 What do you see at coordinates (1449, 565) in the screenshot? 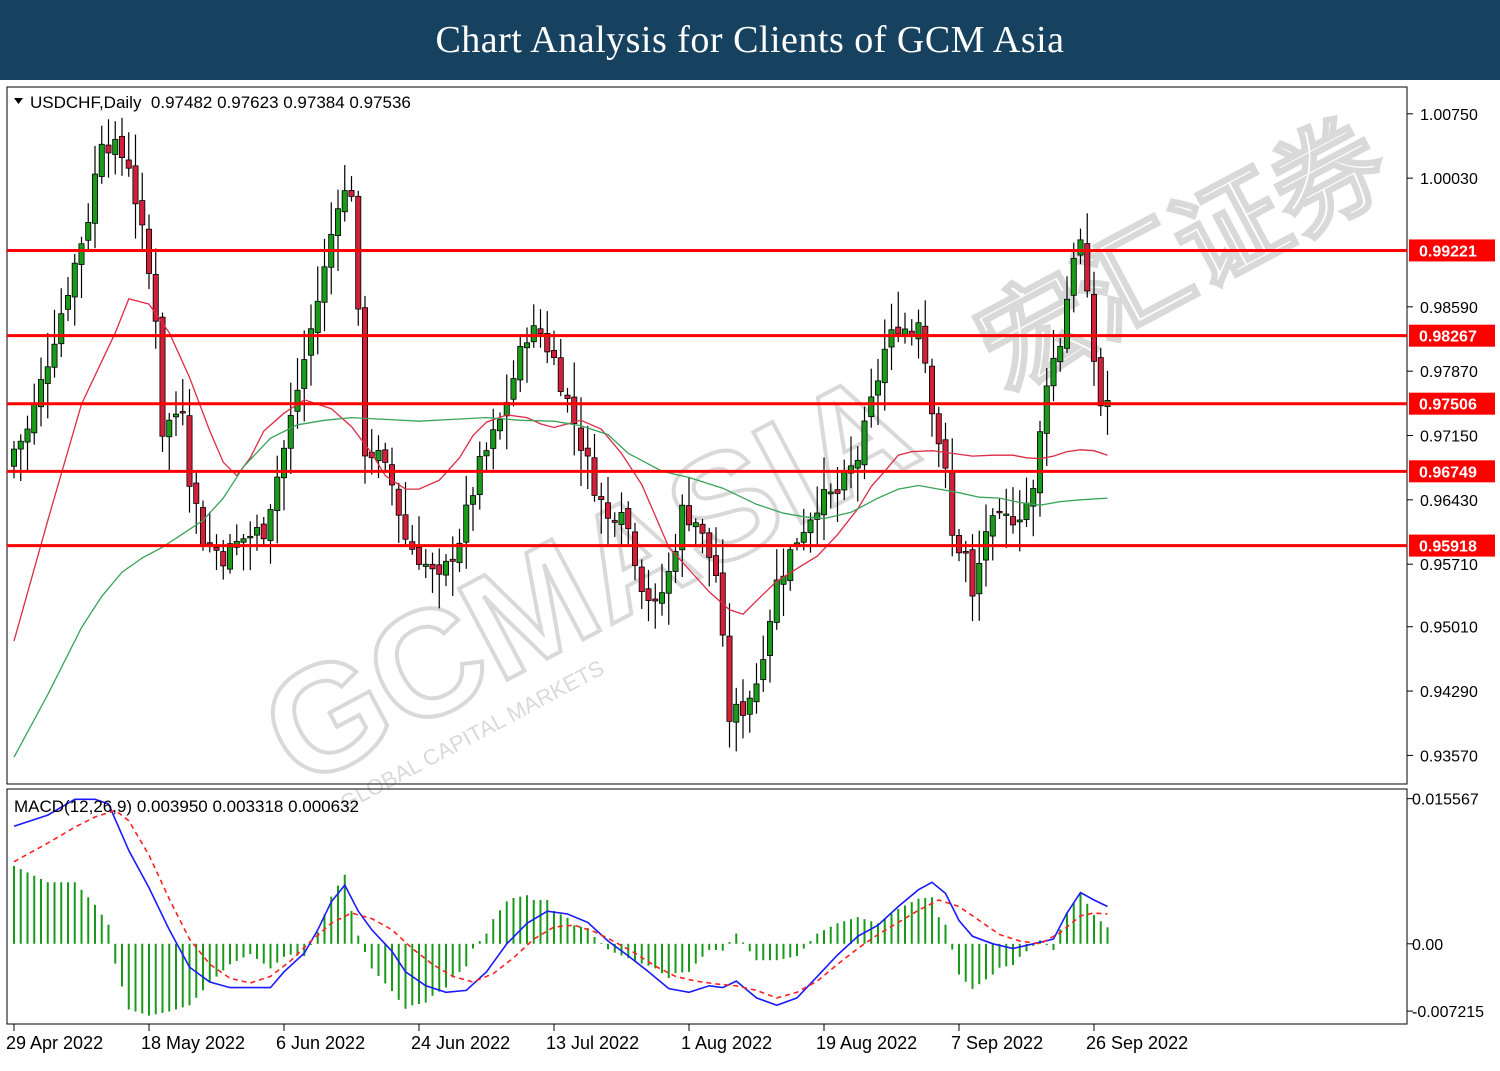
I see `y-tick-label: 0.95710` at bounding box center [1449, 565].